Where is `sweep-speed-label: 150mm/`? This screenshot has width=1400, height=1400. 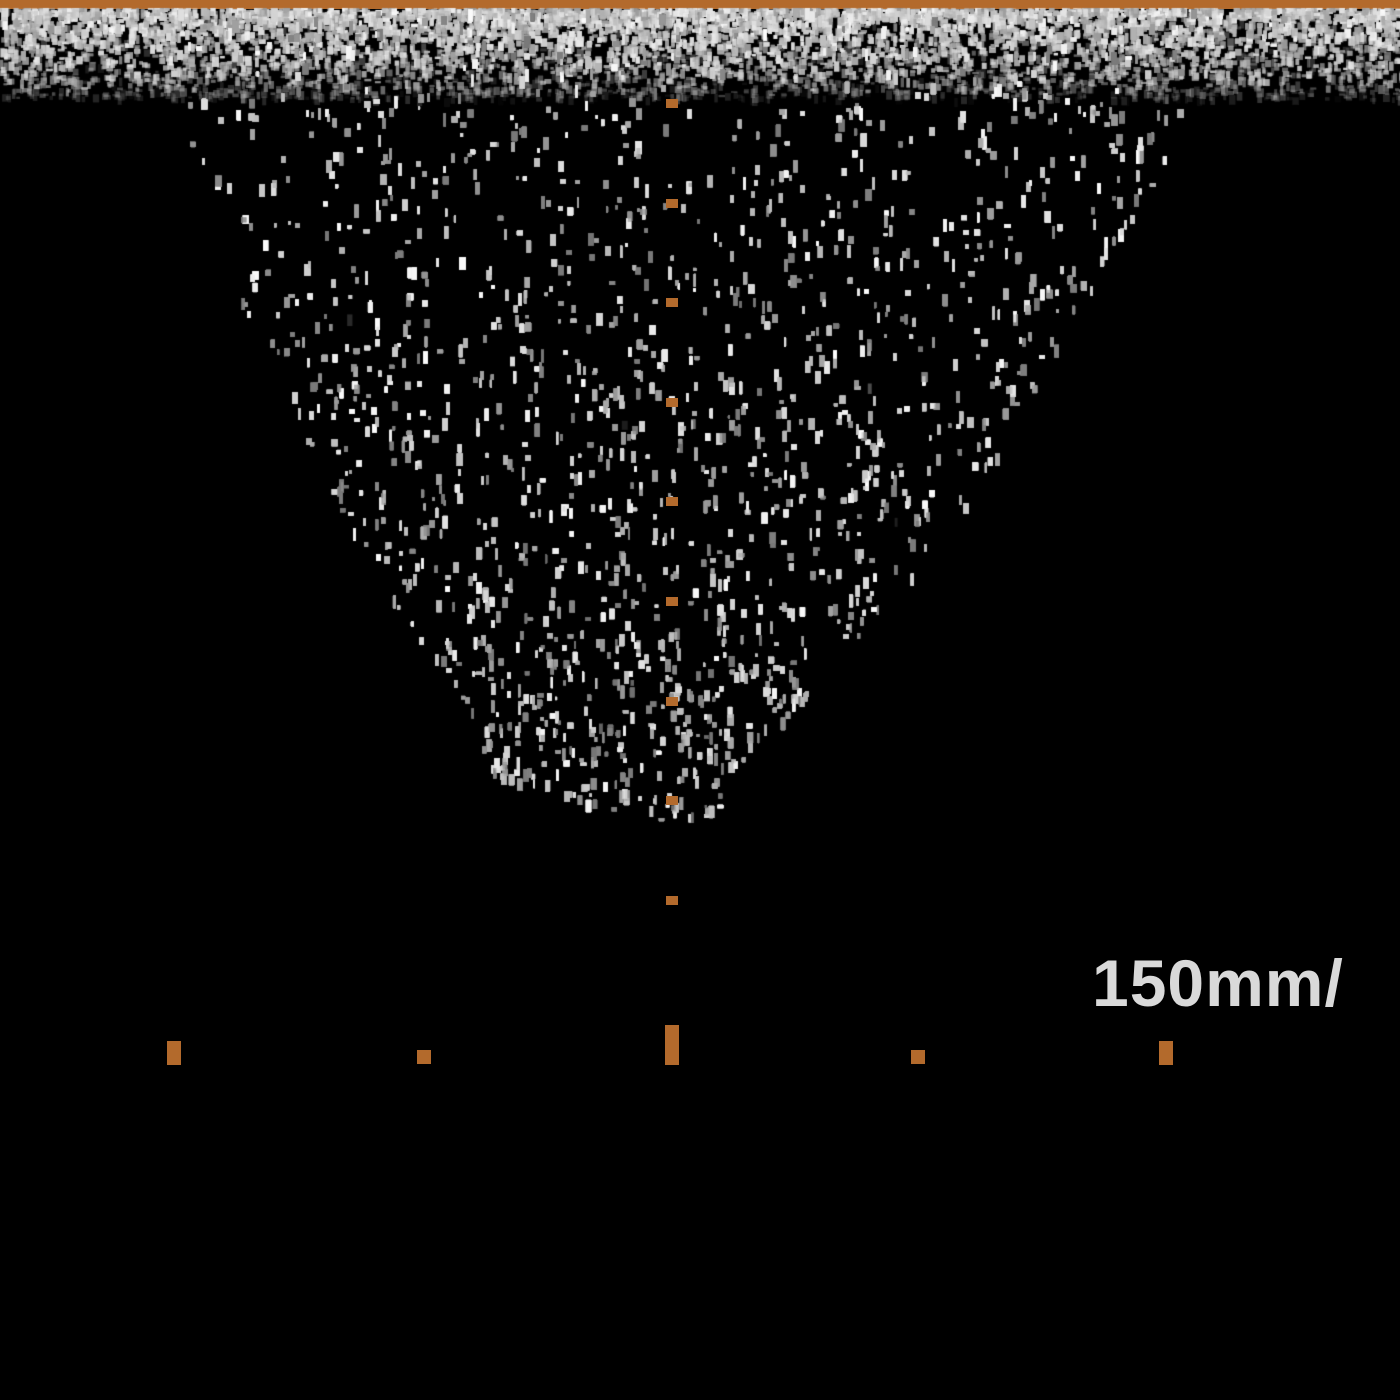
sweep-speed-label: 150mm/ is located at coordinates (1218, 983).